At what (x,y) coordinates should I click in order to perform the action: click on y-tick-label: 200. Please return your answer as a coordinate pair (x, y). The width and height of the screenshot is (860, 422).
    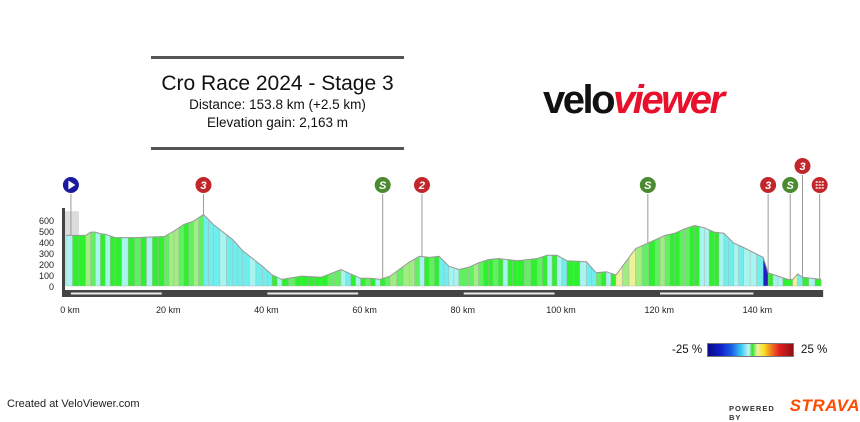
    Looking at the image, I should click on (46, 265).